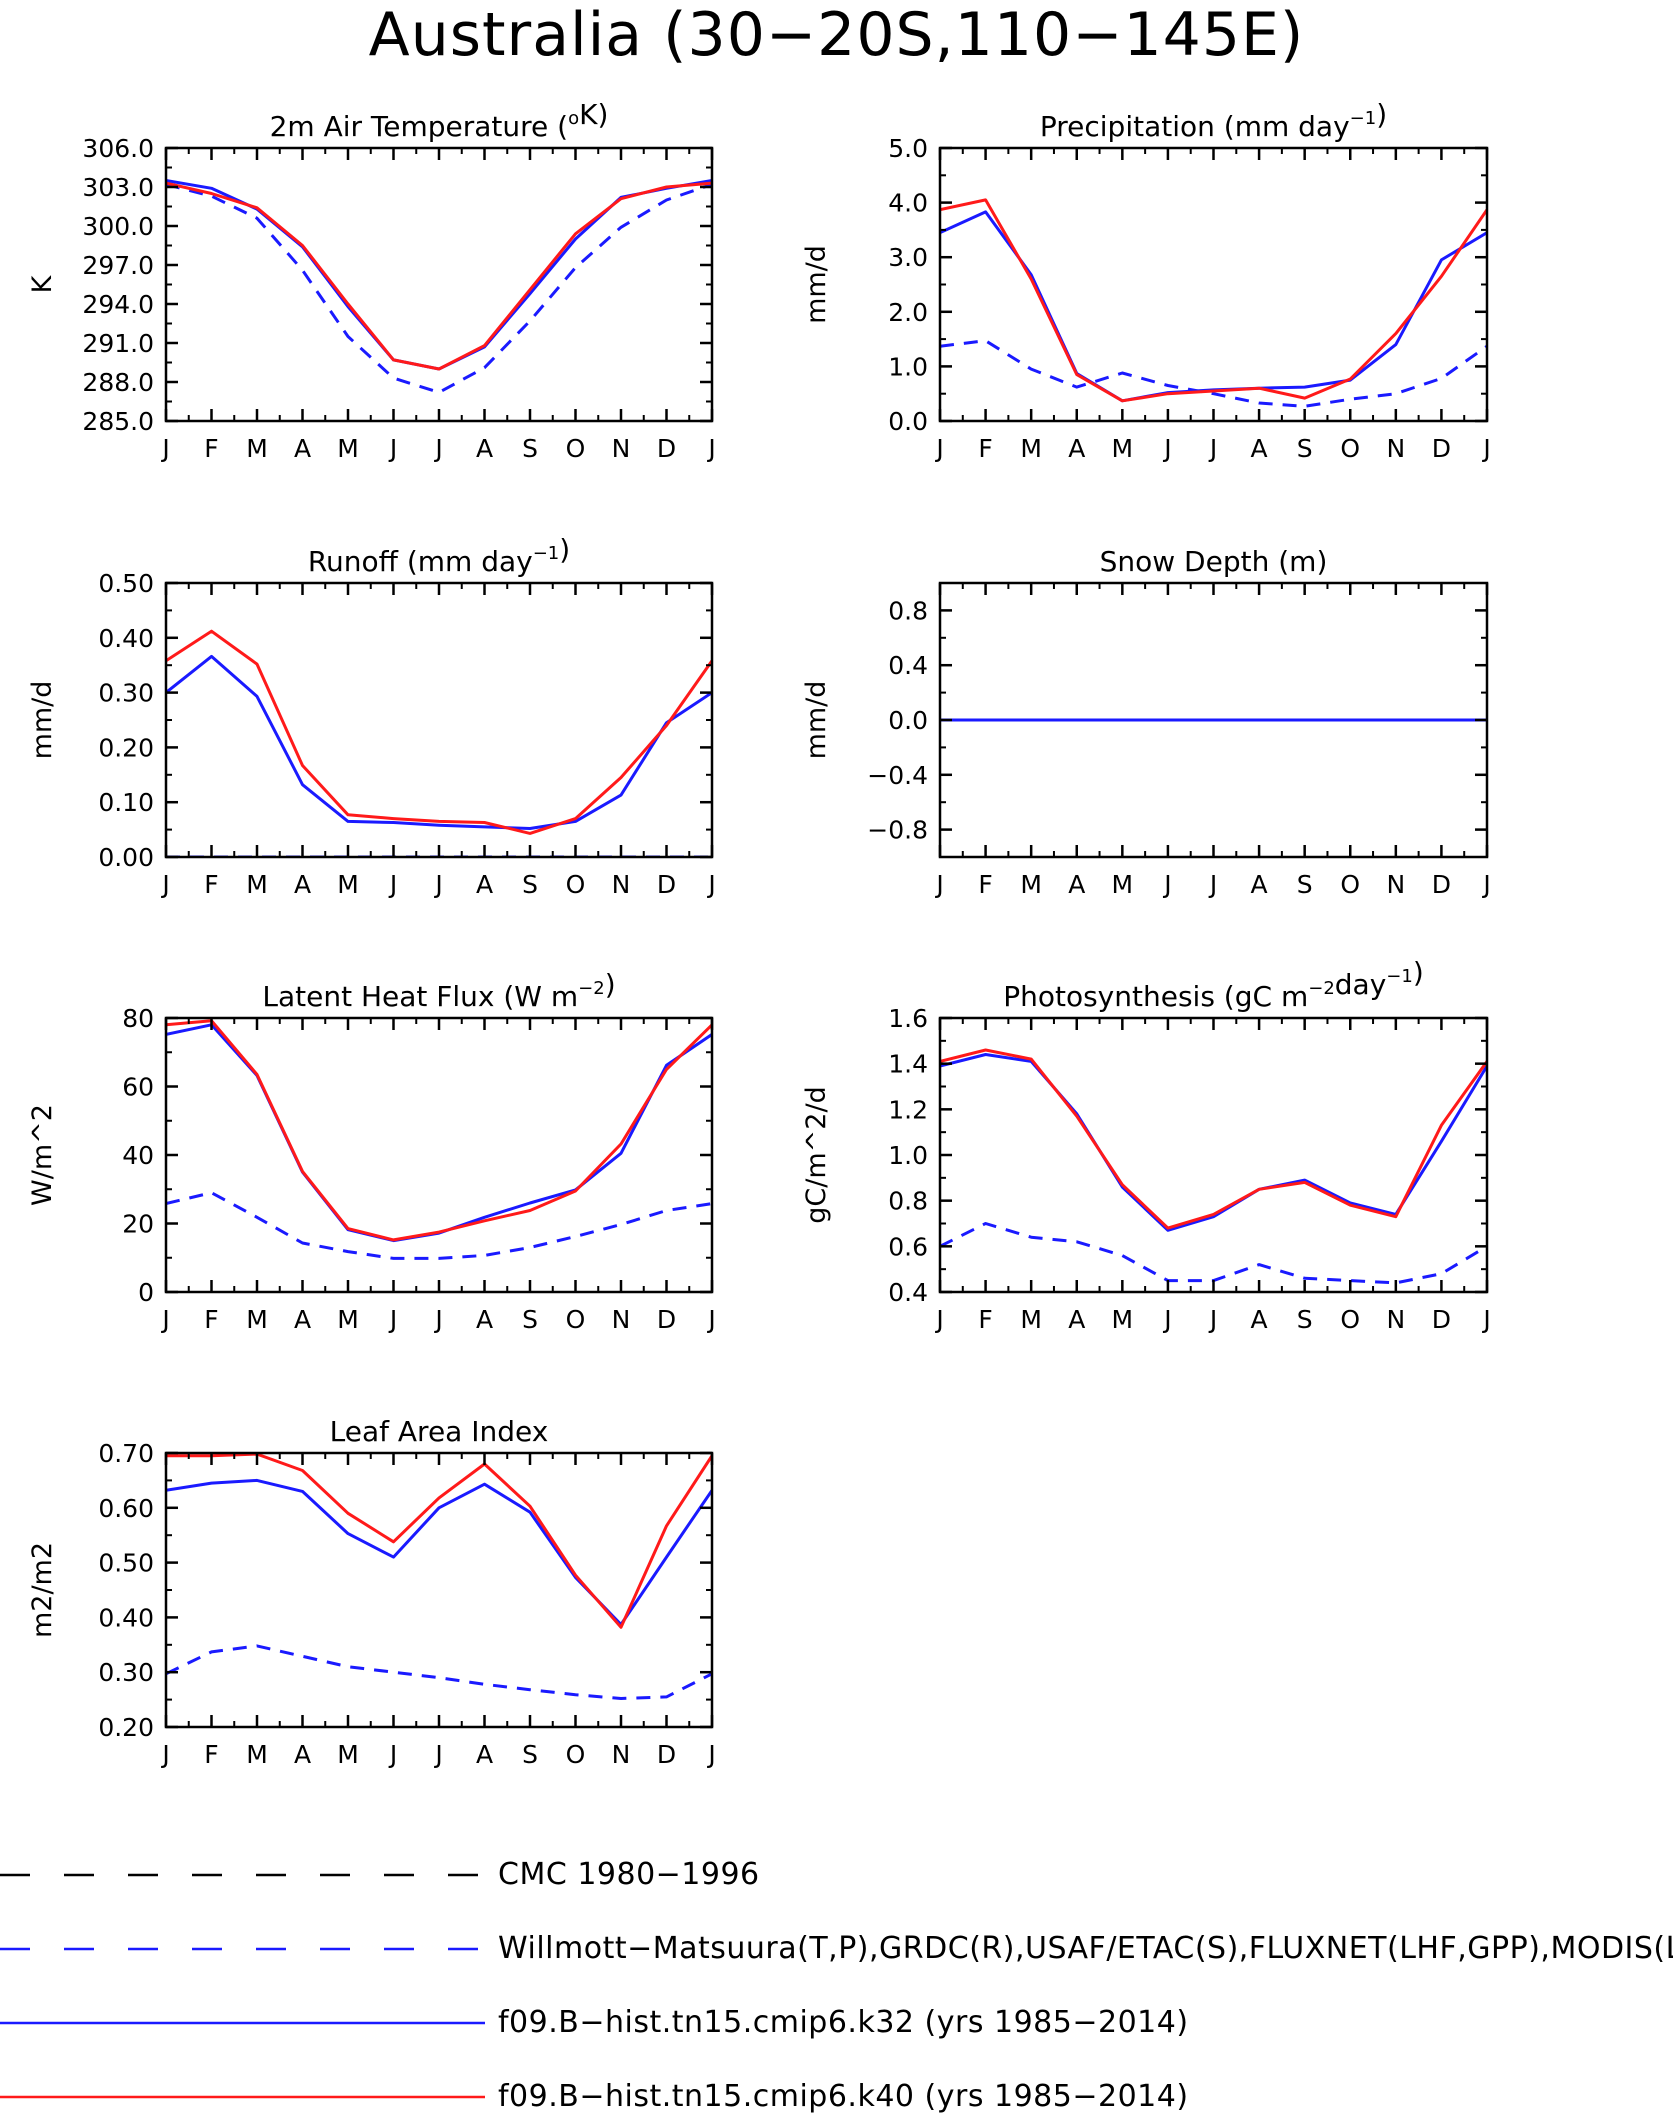 Image resolution: width=1673 pixels, height=2123 pixels. What do you see at coordinates (439, 120) in the screenshot?
I see `panel-title: 2m Air Temperature (oK)` at bounding box center [439, 120].